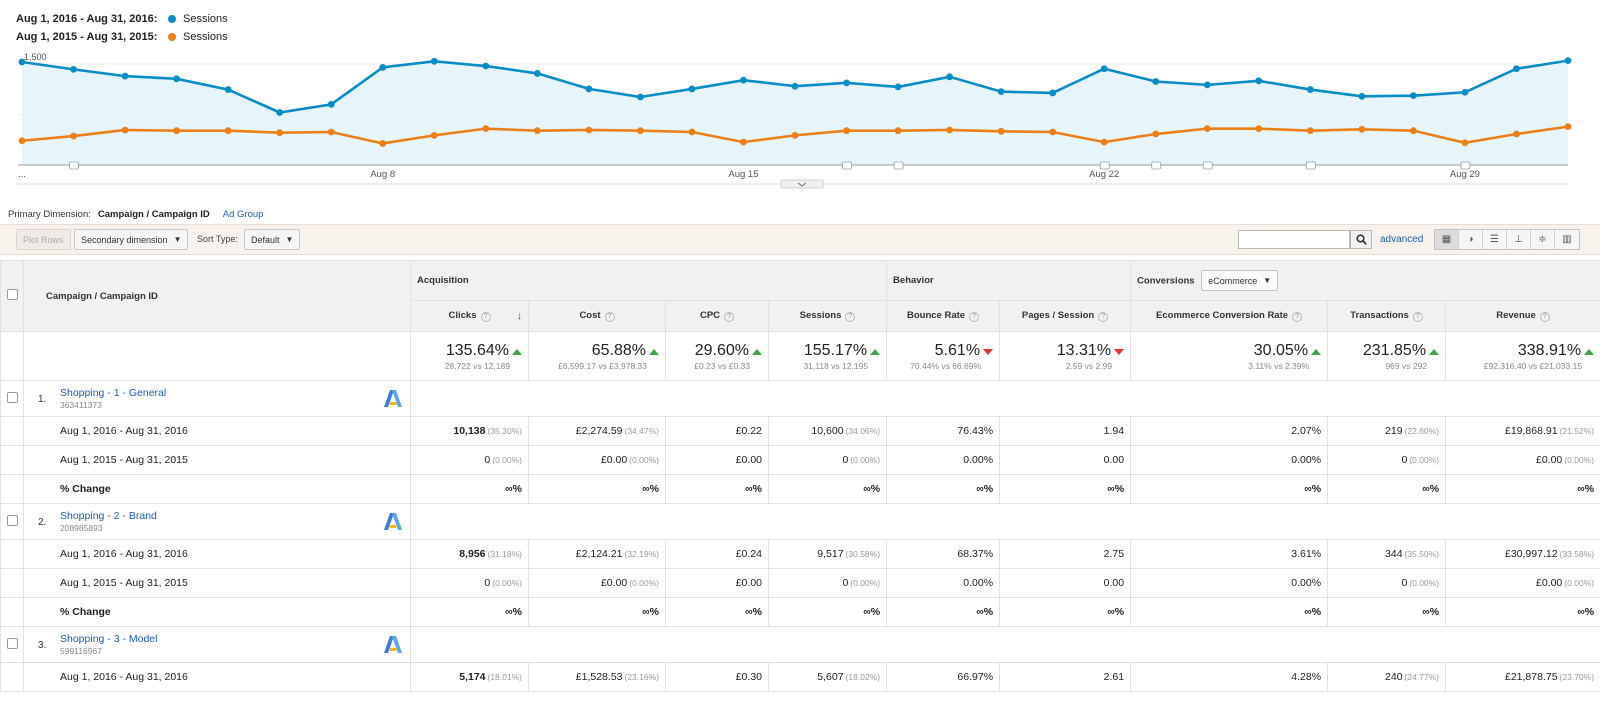  I want to click on column-header-label: CPC, so click(710, 315).